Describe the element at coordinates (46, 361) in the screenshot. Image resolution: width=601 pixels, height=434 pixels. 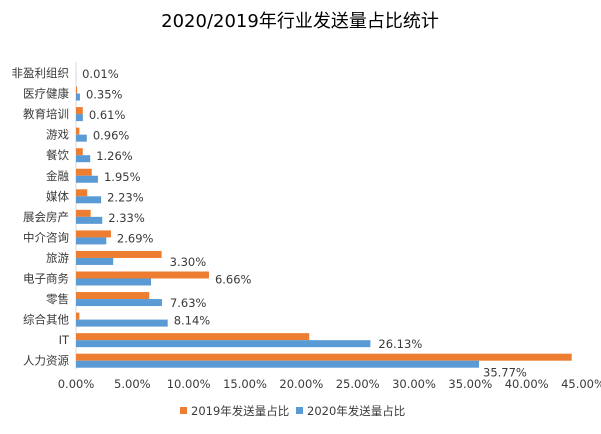
I see `category-label: 人力资源` at that location.